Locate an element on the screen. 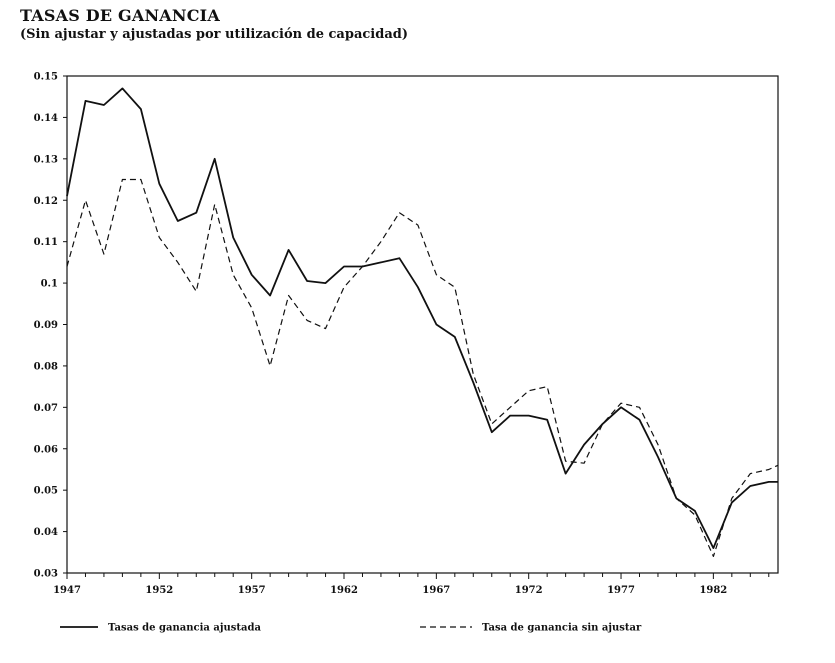 This screenshot has width=835, height=663. y-tick-label: 0.08 is located at coordinates (46, 366).